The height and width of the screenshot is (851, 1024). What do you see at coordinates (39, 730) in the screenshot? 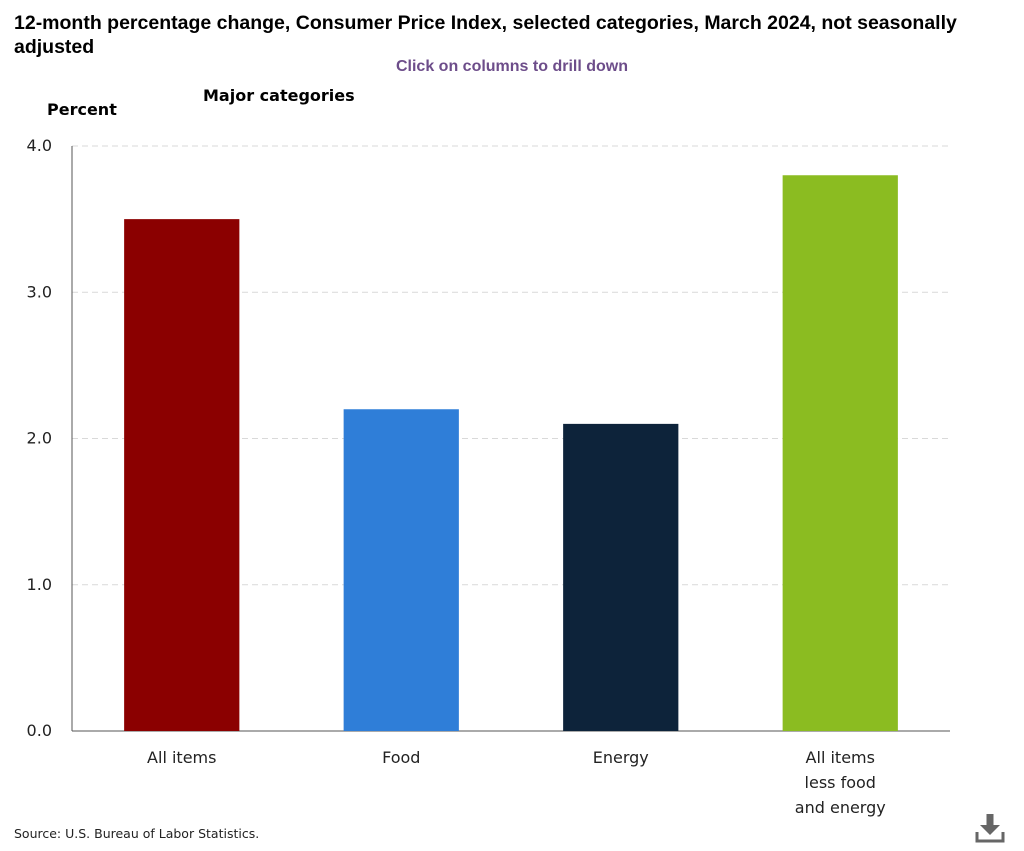
I see `y-tick-label: 0.0` at bounding box center [39, 730].